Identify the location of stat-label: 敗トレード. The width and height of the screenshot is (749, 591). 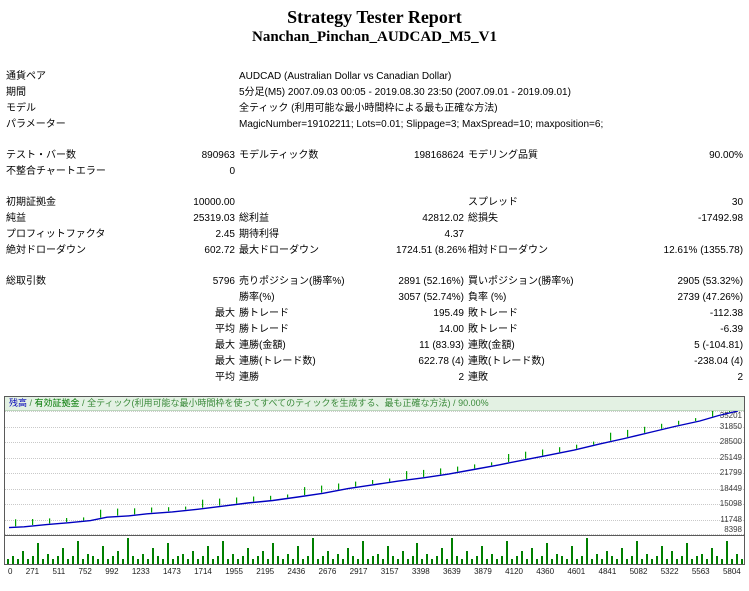
(493, 313).